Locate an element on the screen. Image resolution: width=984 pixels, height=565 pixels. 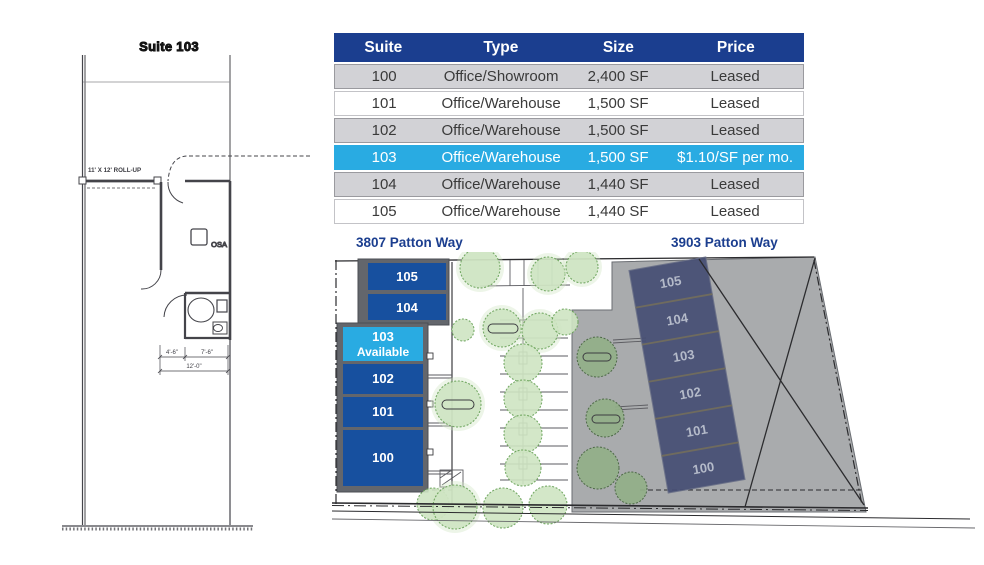
site-3807-suite-103-available is located at coordinates (383, 344).